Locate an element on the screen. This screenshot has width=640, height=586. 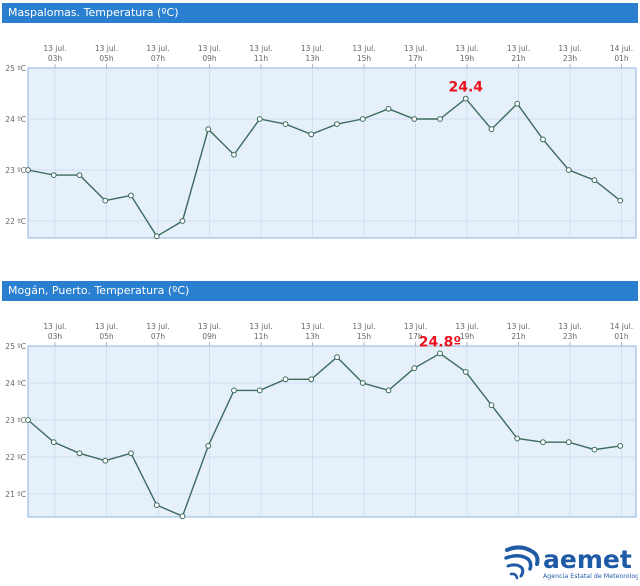
y-tick-label: 21 ºC is located at coordinates (15, 494).